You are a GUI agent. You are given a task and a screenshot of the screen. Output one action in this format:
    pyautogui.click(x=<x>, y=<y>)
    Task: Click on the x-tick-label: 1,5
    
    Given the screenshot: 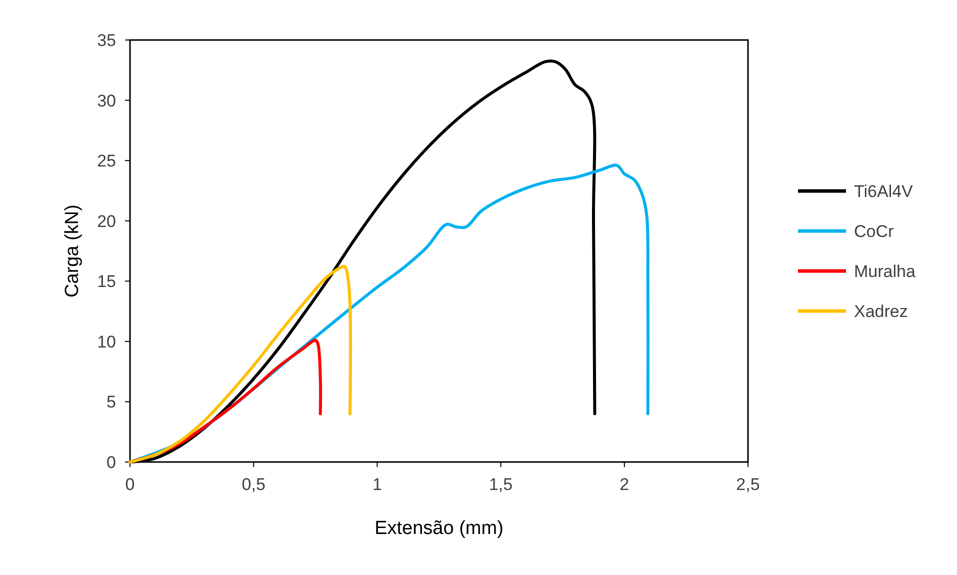 What is the action you would take?
    pyautogui.click(x=500, y=484)
    